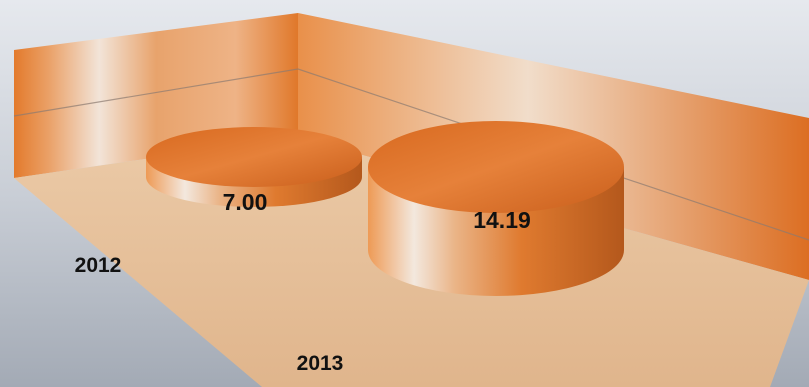  What do you see at coordinates (377, 211) in the screenshot?
I see `value-labels: 7.00 14.19` at bounding box center [377, 211].